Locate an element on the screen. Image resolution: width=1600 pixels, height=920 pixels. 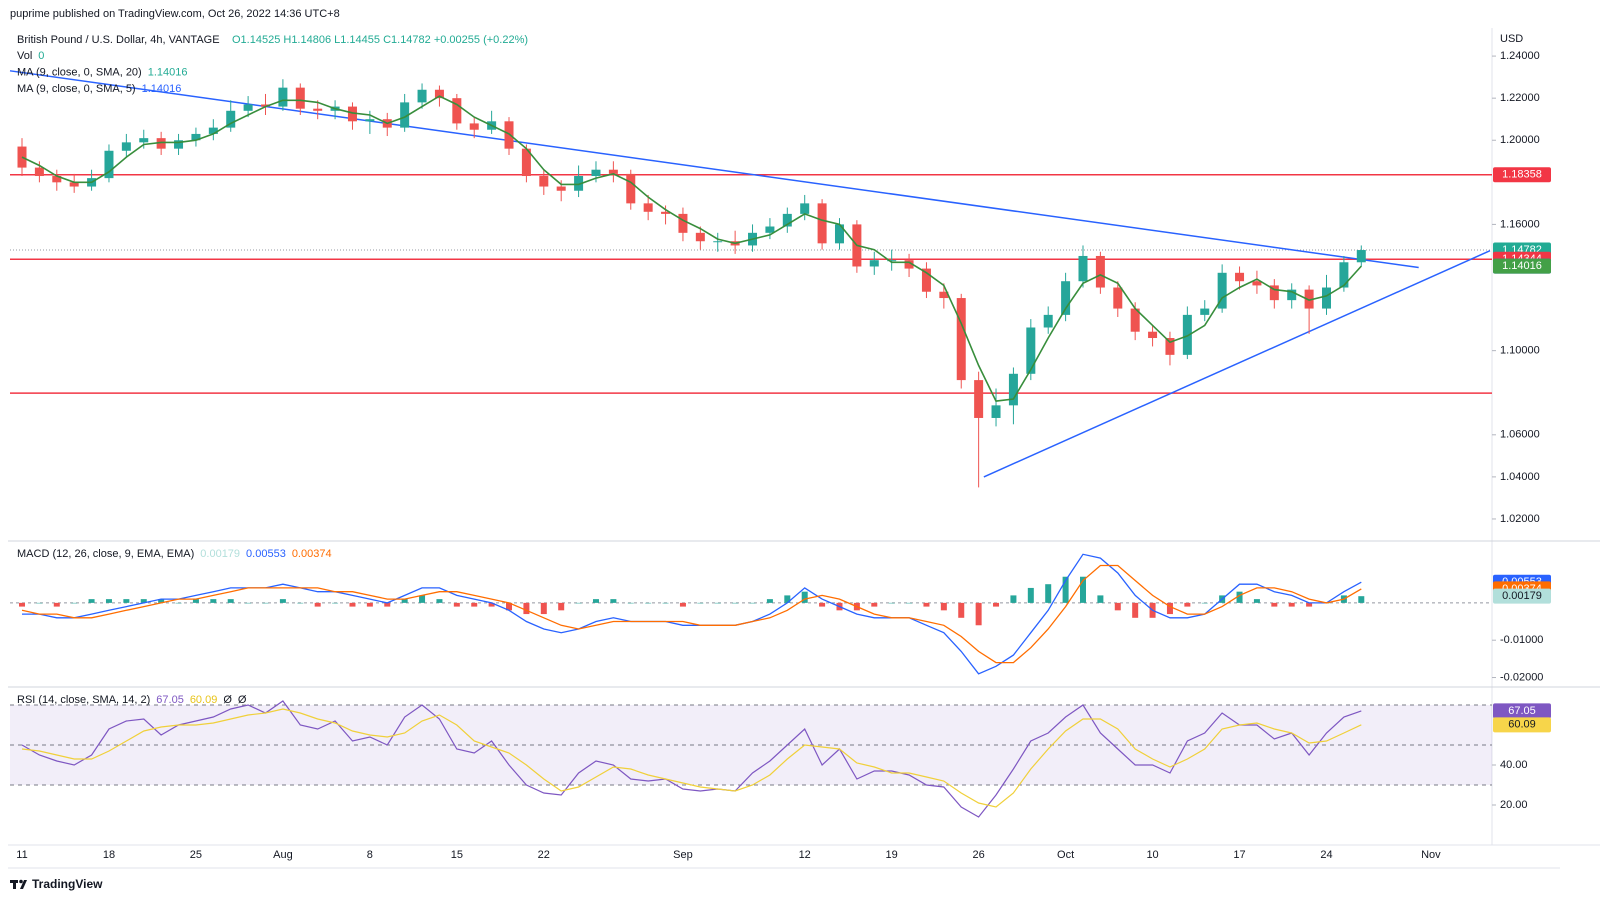
y-tick-label: 1.02000 is located at coordinates (1520, 519).